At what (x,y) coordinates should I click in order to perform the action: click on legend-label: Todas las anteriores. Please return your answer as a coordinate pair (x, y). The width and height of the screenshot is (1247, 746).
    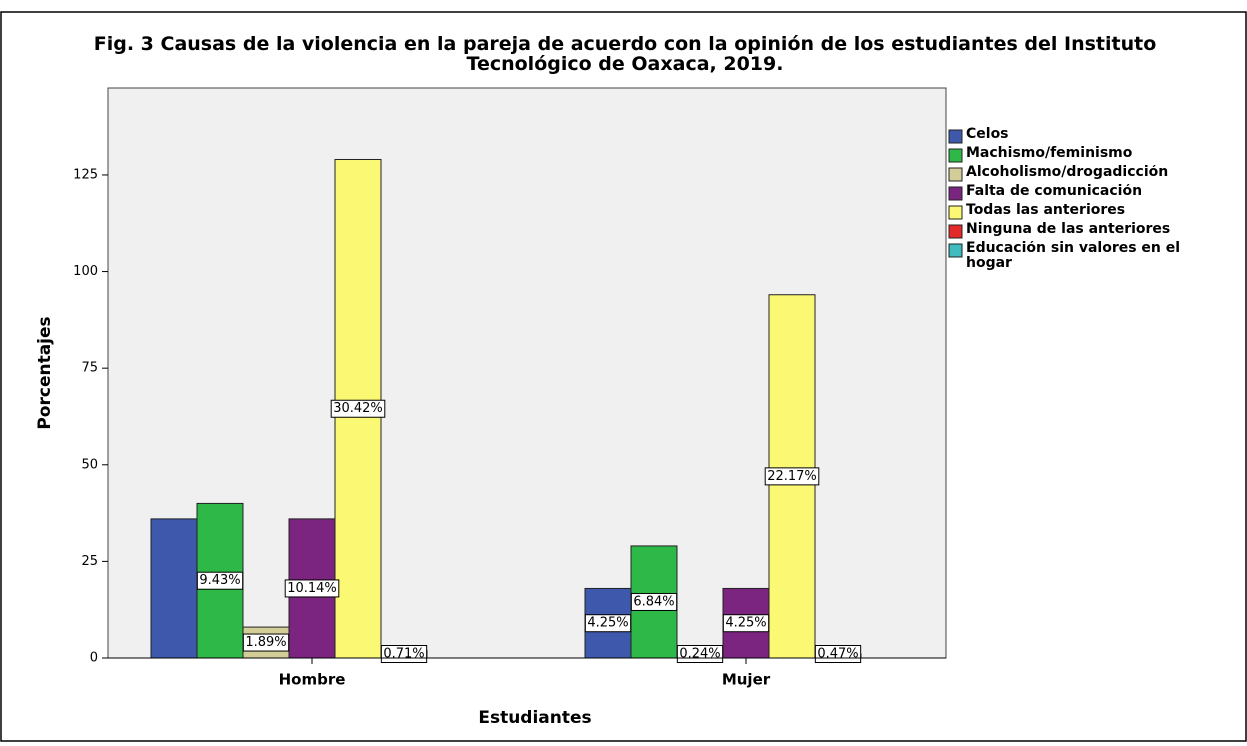
    Looking at the image, I should click on (1046, 210).